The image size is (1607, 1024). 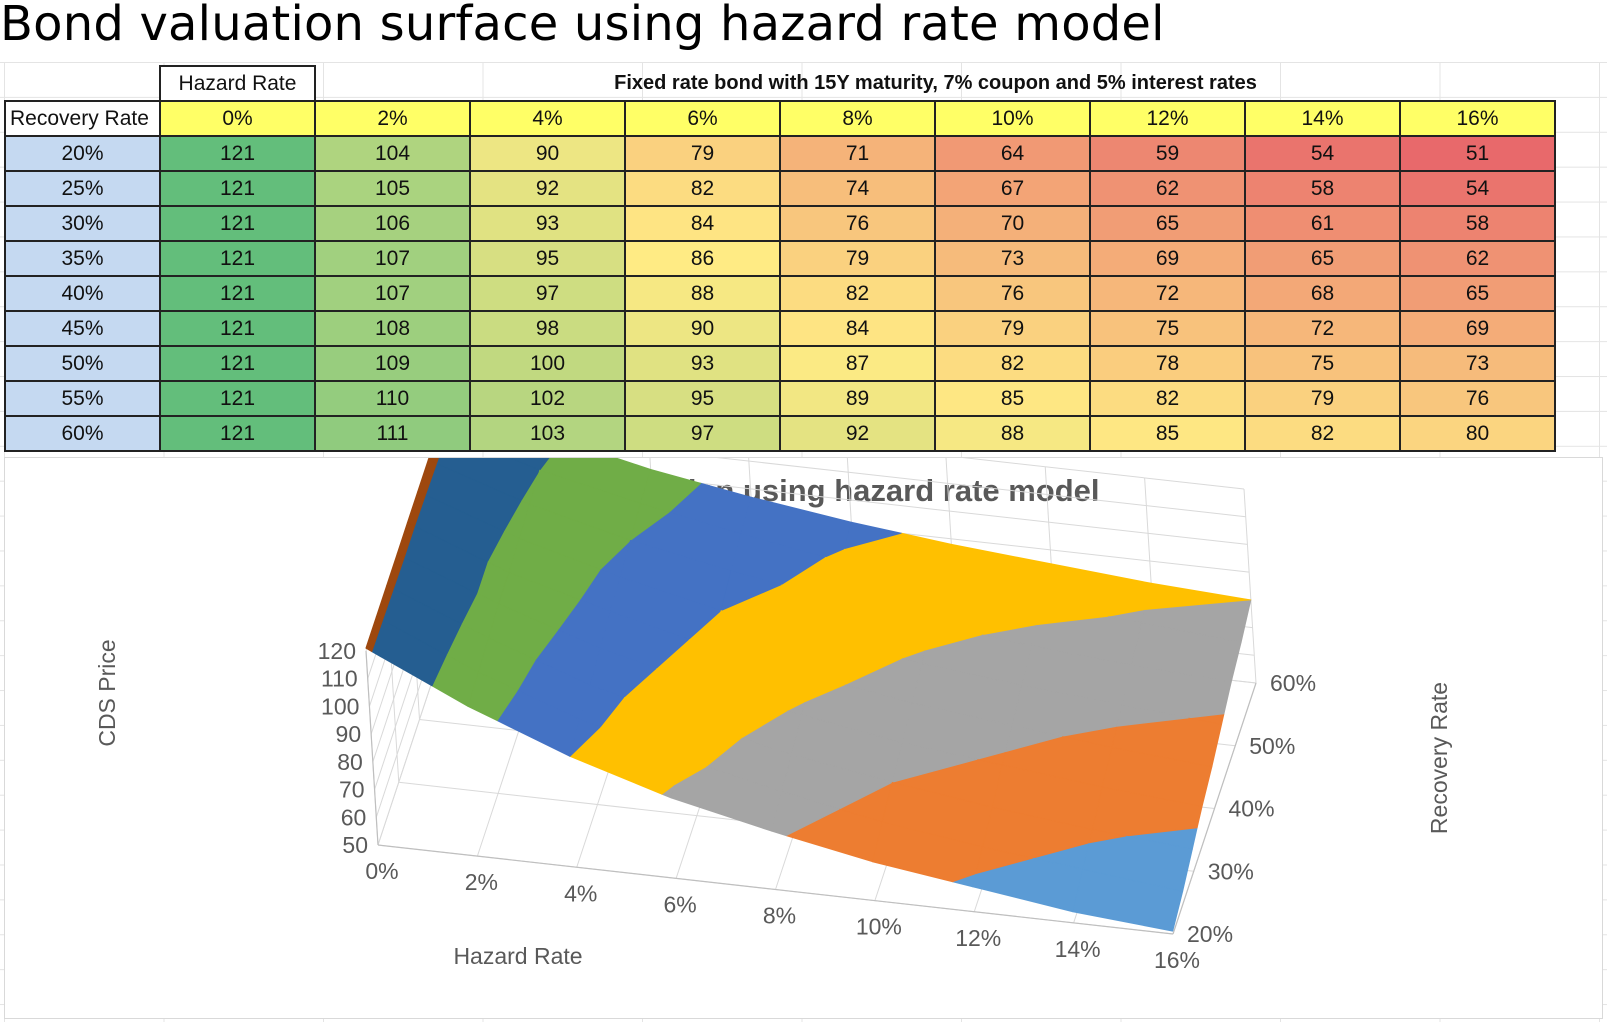 What do you see at coordinates (82, 153) in the screenshot?
I see `recovery-rate-cell: 20%` at bounding box center [82, 153].